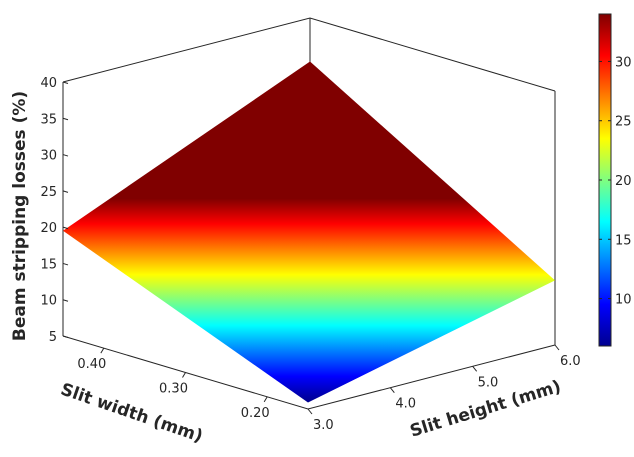 The image size is (634, 457). I want to click on x-axis-ticks: 0.20 0.30 0.40, so click(173, 384).